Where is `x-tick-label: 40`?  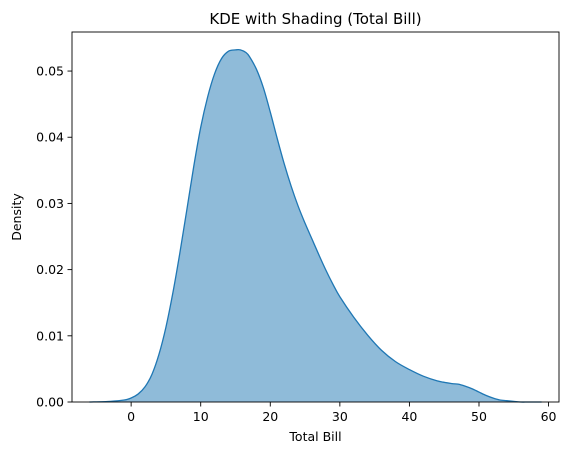 x-tick-label: 40 is located at coordinates (409, 416).